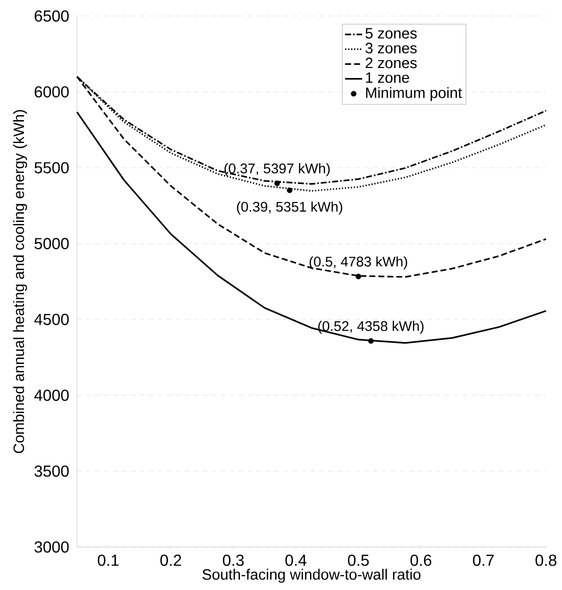 The image size is (562, 590). What do you see at coordinates (421, 560) in the screenshot?
I see `x-tick-label: 0.6` at bounding box center [421, 560].